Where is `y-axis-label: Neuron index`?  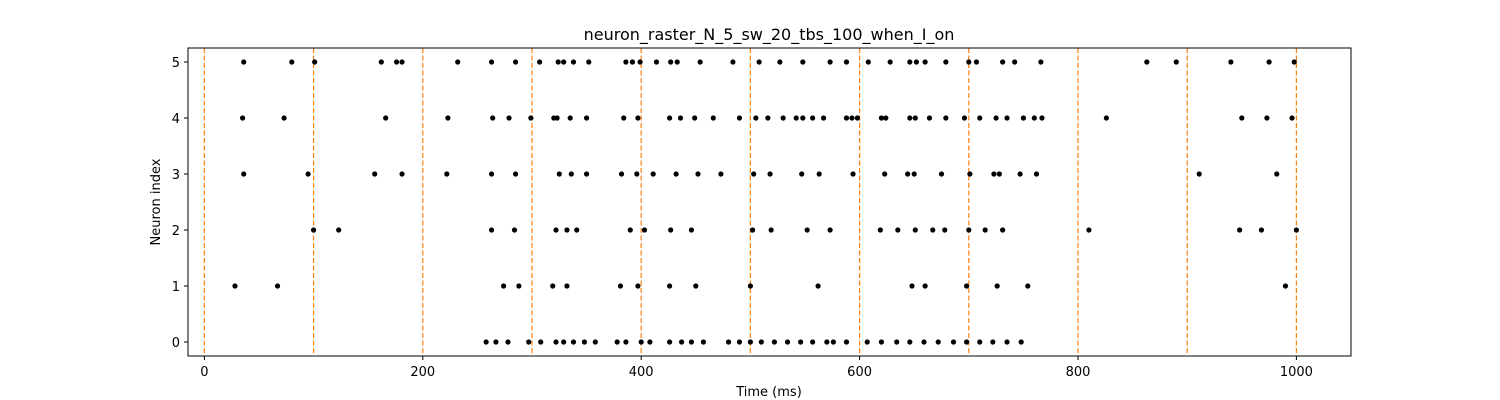
y-axis-label: Neuron index is located at coordinates (156, 201).